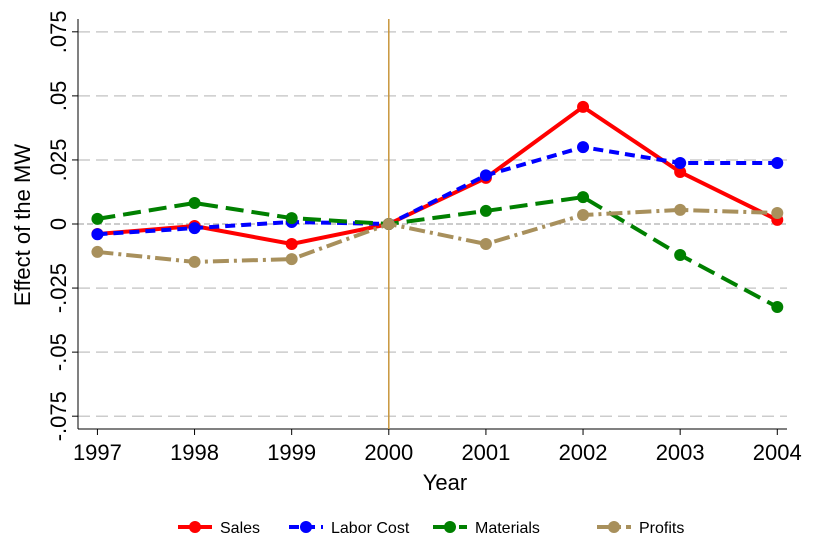 Image resolution: width=815 pixels, height=546 pixels. I want to click on x-tick-label: 2001, so click(485, 452).